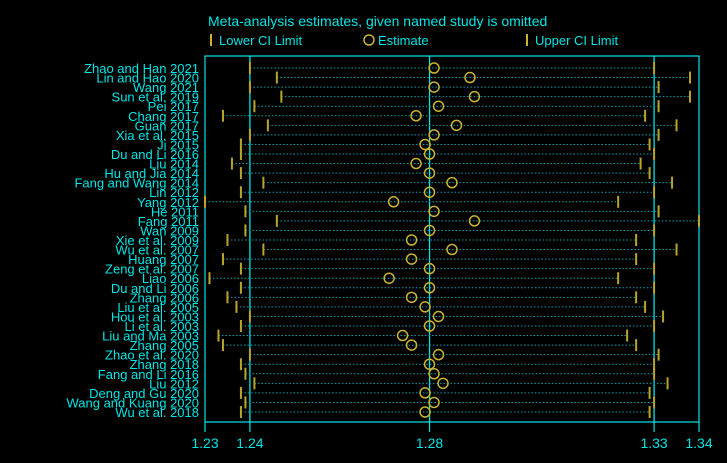 The height and width of the screenshot is (463, 727). I want to click on study-label: Huang 2007, so click(163, 259).